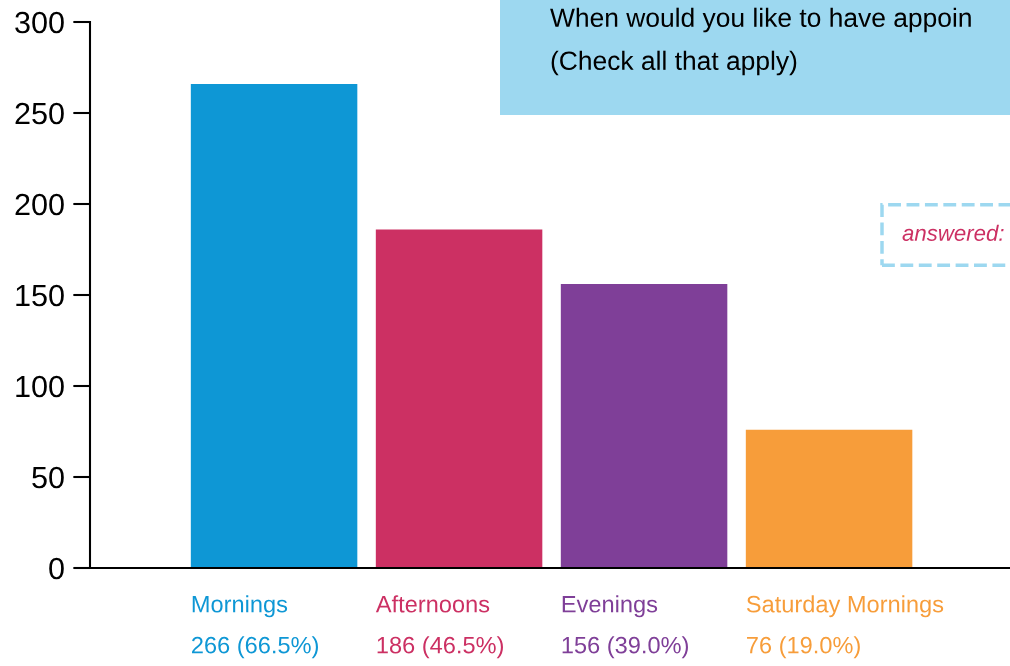 The height and width of the screenshot is (666, 1010). I want to click on x-tick-label: Saturday Mornings, so click(845, 606).